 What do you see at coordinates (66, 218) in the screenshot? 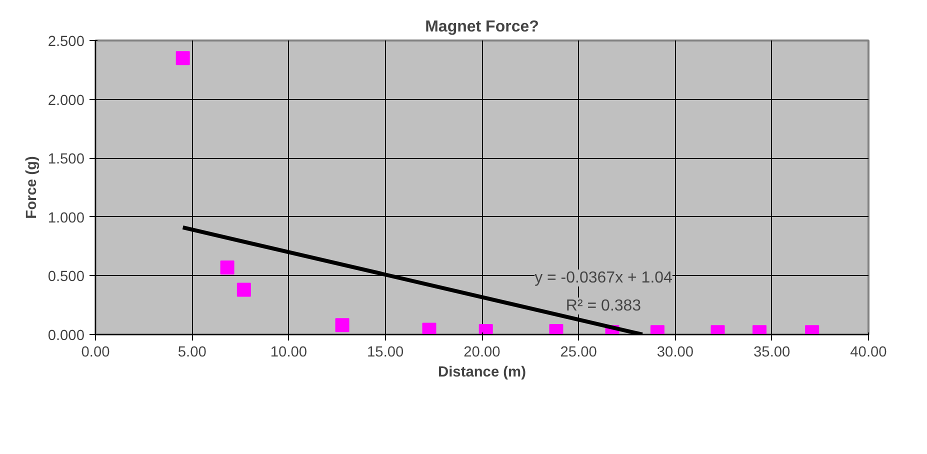
I see `y-tick-label: 1.000` at bounding box center [66, 218].